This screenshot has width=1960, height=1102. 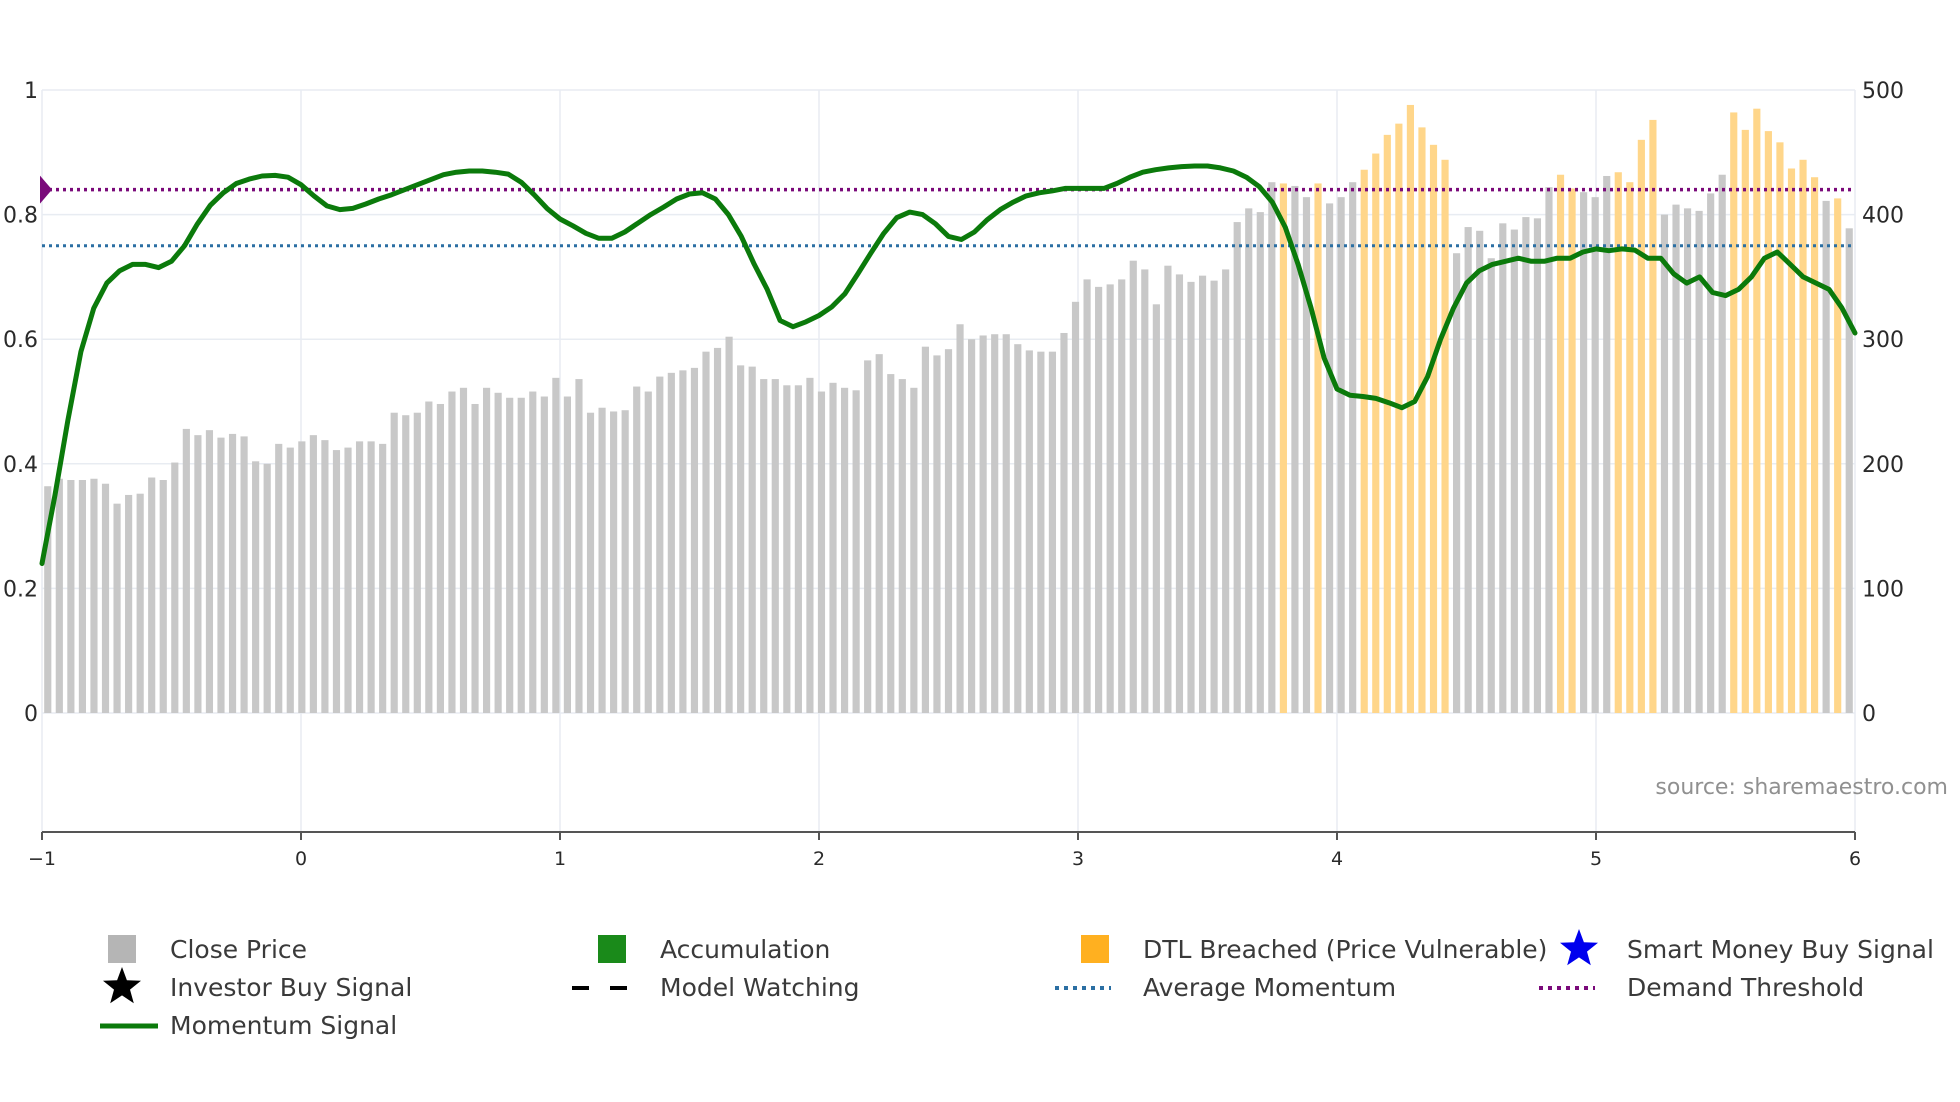 What do you see at coordinates (301, 859) in the screenshot?
I see `x-tick-label: 0` at bounding box center [301, 859].